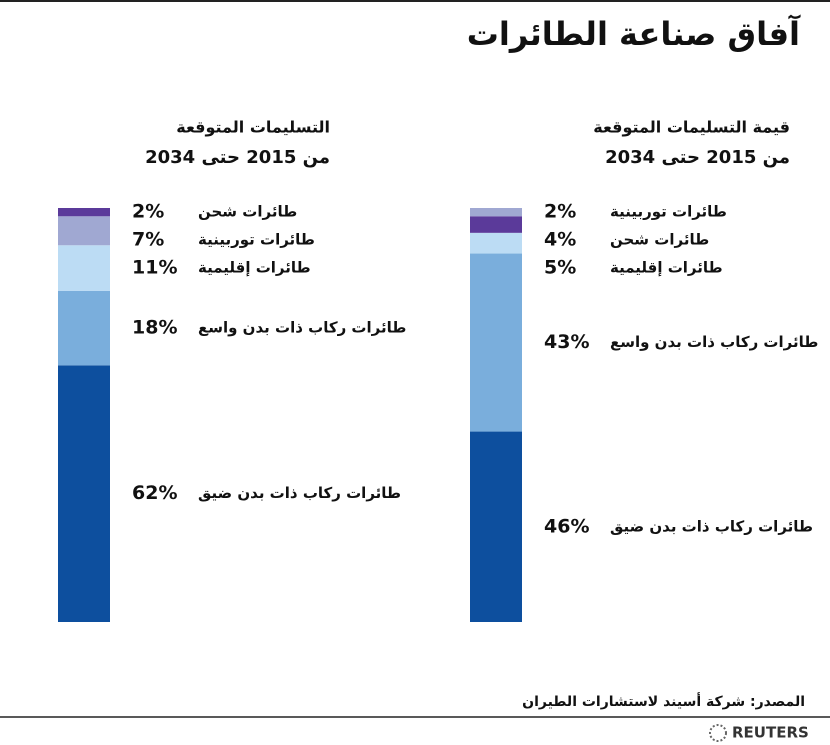  What do you see at coordinates (560, 268) in the screenshot?
I see `value-label: 5%` at bounding box center [560, 268].